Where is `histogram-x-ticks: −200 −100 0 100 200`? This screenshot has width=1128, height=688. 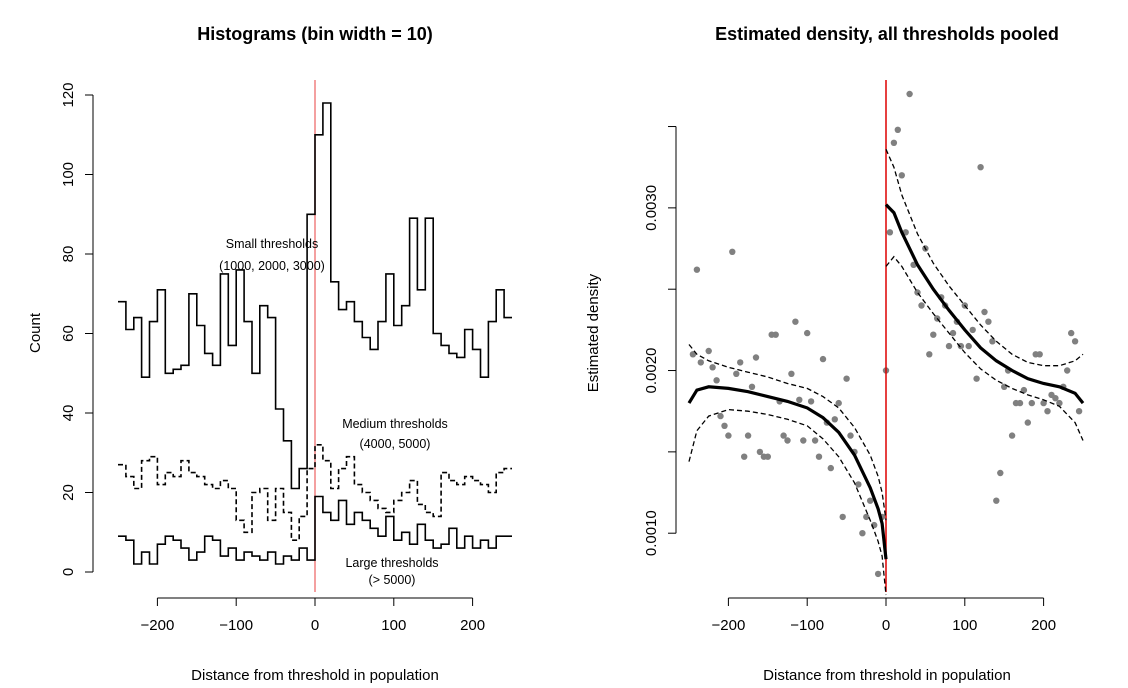 histogram-x-ticks: −200 −100 0 100 200 is located at coordinates (313, 615).